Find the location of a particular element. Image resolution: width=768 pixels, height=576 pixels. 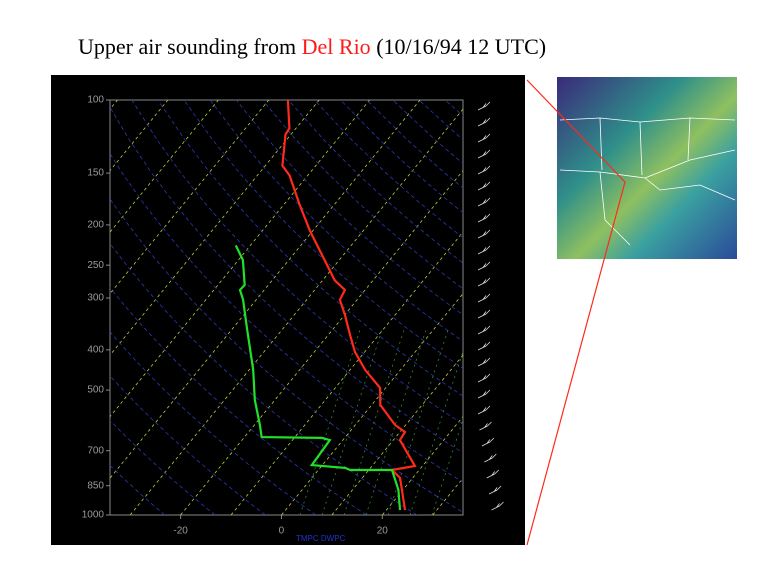

y-tick-label: 300 is located at coordinates (95, 298).